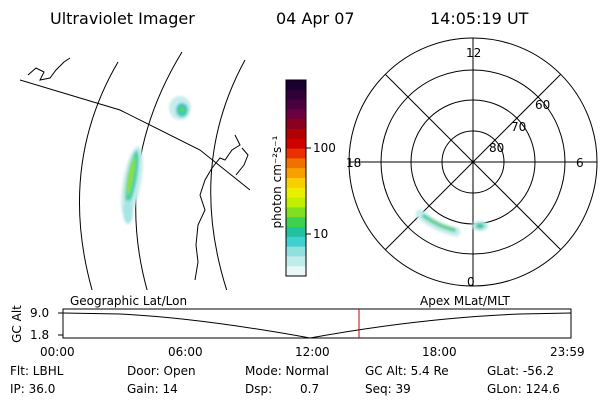 The height and width of the screenshot is (400, 600). What do you see at coordinates (474, 53) in the screenshot?
I see `mlt-label-12: 12` at bounding box center [474, 53].